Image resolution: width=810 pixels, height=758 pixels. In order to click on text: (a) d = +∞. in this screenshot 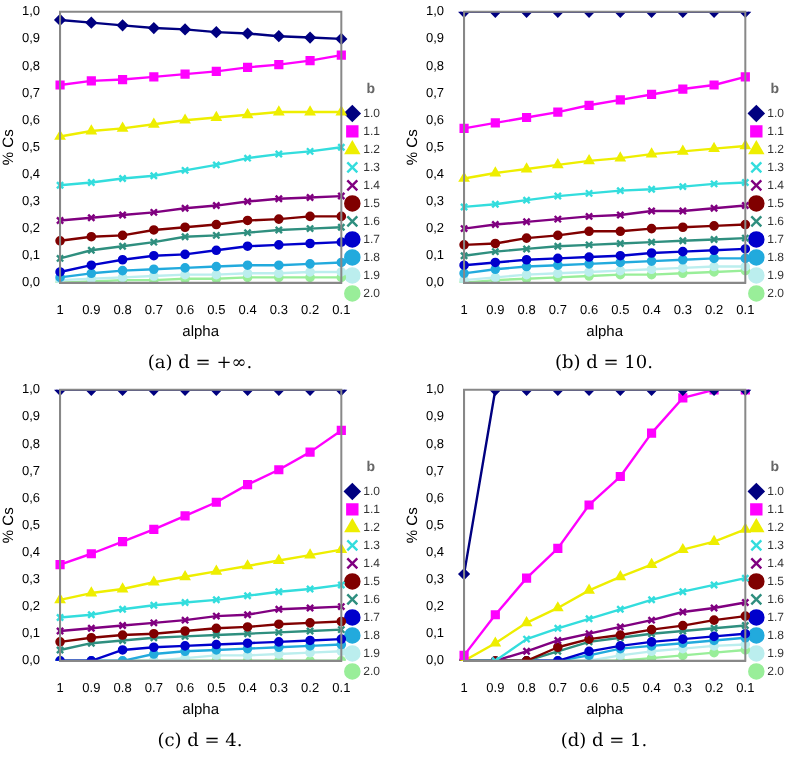, I will do `click(200, 363)`.